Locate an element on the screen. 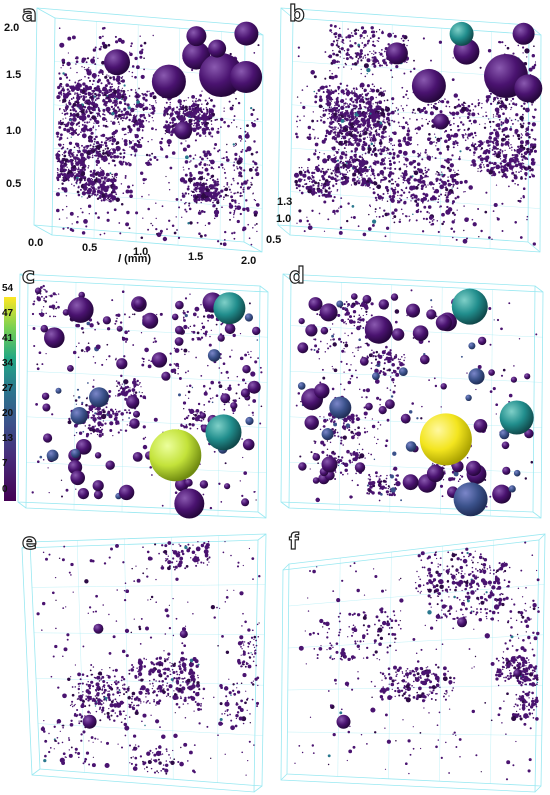 The image size is (550, 795). large-pore is located at coordinates (428, 85).